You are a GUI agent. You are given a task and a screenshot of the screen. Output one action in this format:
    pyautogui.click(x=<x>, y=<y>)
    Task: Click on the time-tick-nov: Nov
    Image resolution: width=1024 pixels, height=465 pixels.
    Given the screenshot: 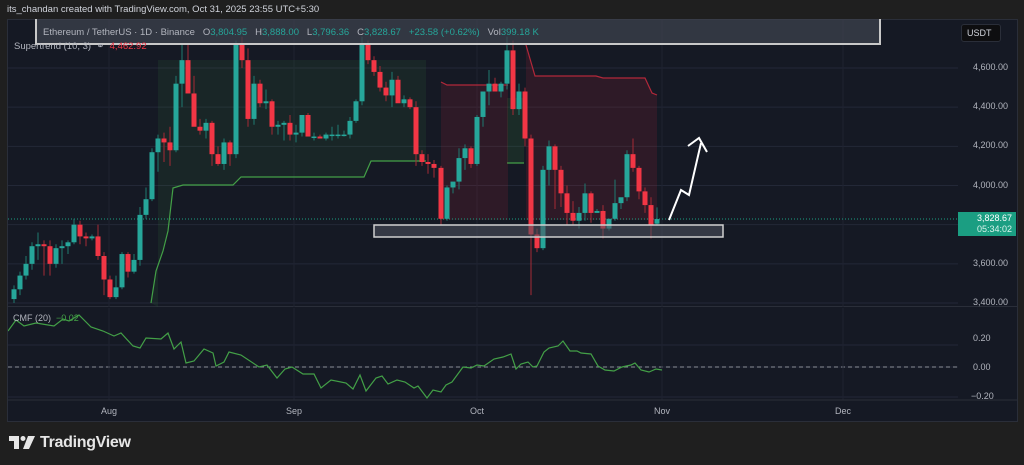 What is the action you would take?
    pyautogui.click(x=662, y=411)
    